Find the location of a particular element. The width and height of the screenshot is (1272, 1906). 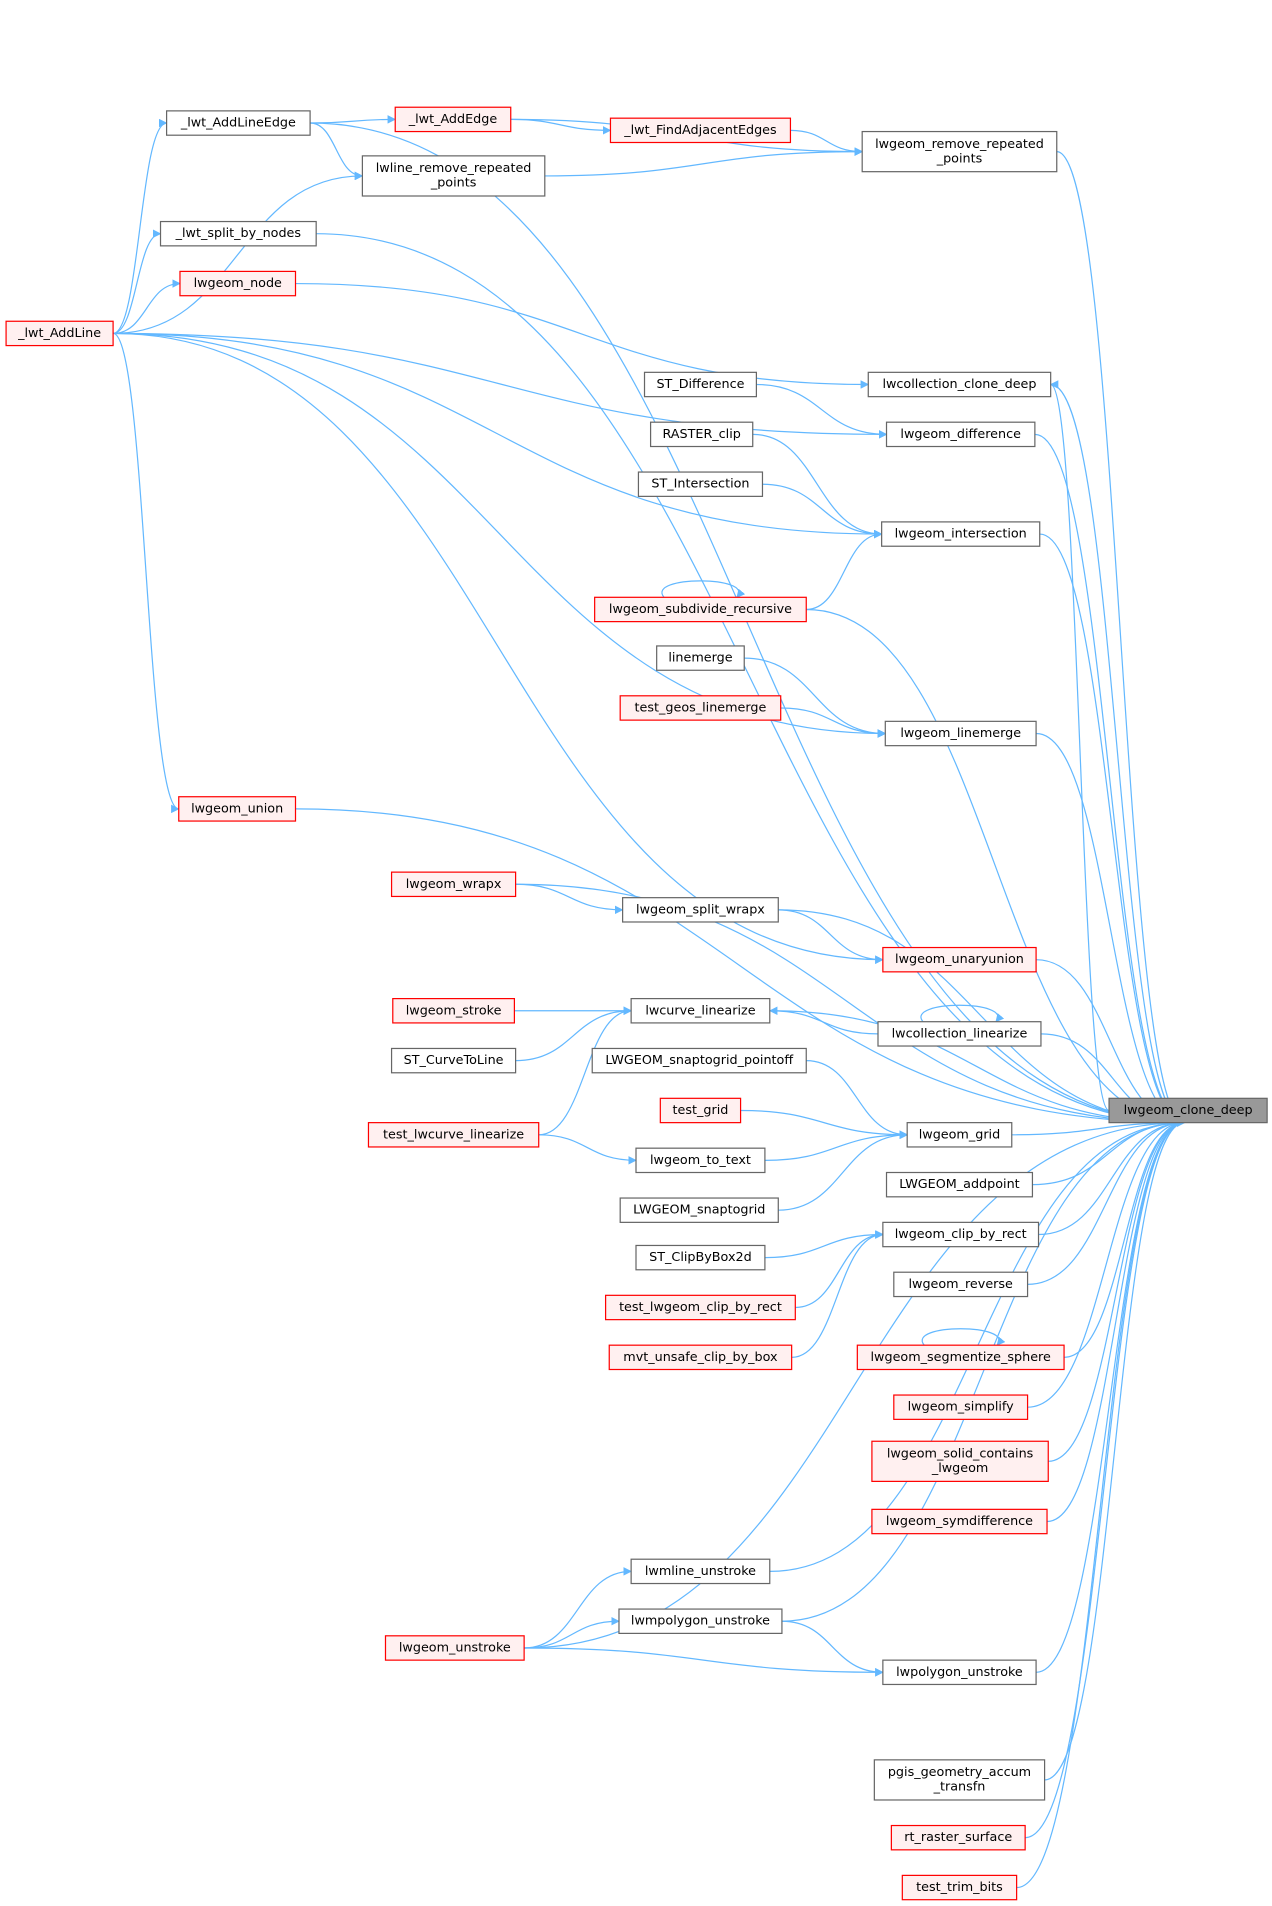

node-label: _lwt_FindAdjacentEdges is located at coordinates (700, 130).